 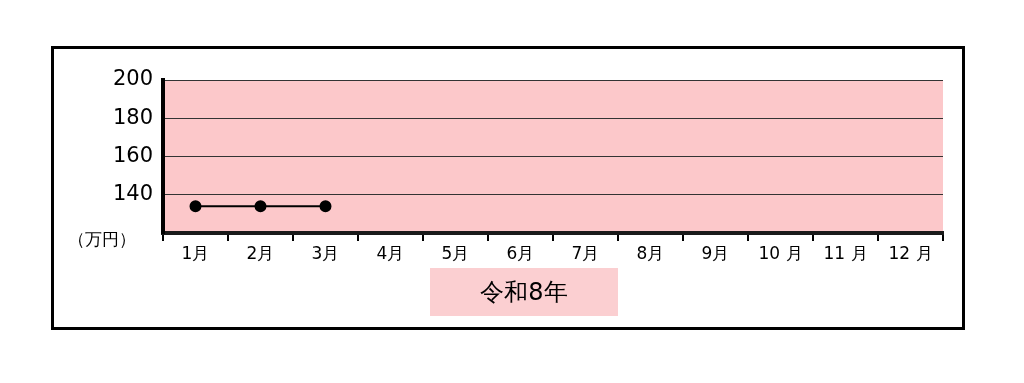 I want to click on x-tick-label: 3月, so click(x=325, y=252).